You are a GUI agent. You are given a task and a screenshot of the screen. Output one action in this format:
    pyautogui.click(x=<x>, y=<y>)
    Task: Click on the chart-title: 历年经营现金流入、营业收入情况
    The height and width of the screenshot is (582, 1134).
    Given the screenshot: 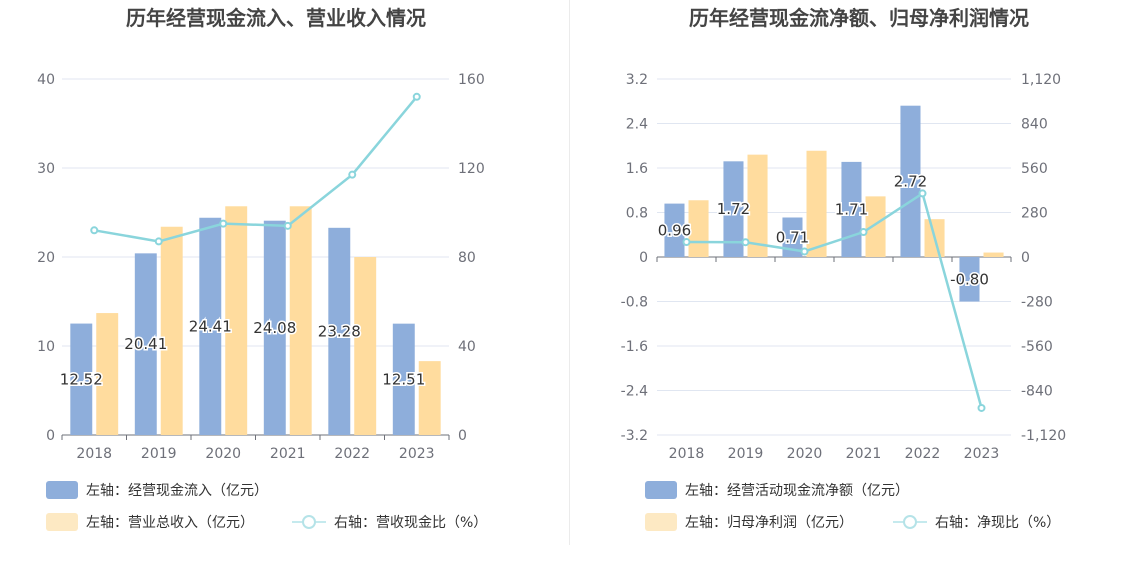 What is the action you would take?
    pyautogui.click(x=276, y=18)
    